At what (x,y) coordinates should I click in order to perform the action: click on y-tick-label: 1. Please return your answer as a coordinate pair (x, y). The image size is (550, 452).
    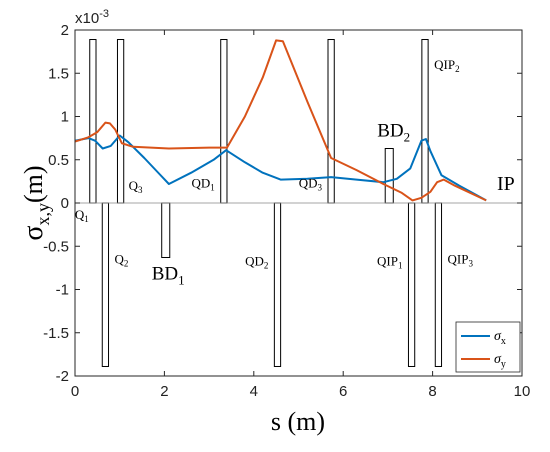
    Looking at the image, I should click on (65, 117).